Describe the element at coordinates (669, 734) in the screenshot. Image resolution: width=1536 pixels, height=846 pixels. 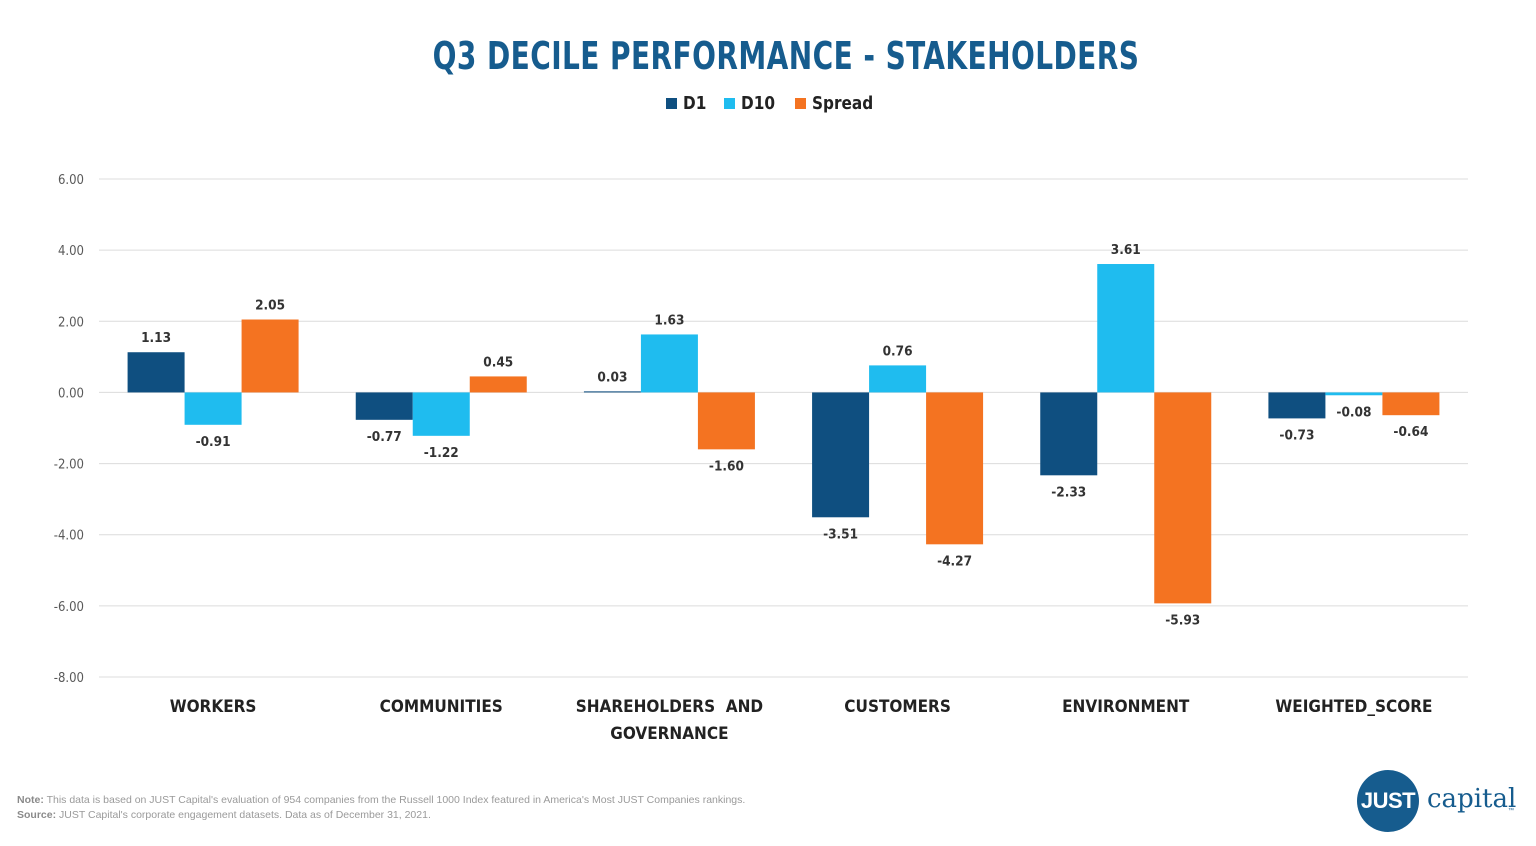
I see `x-category-label: GOVERNANCE` at that location.